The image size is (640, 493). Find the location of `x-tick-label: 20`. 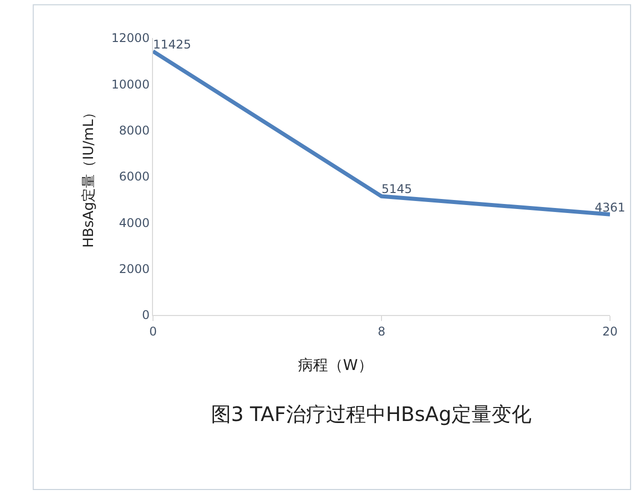

x-tick-label: 20 is located at coordinates (610, 331).